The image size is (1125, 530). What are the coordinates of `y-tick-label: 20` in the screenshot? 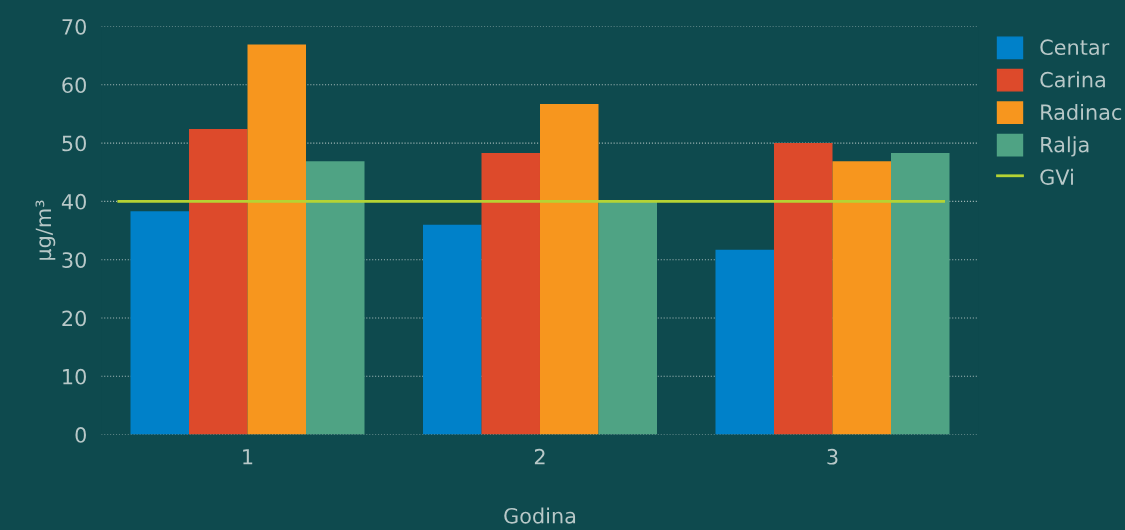 It's located at (74, 318).